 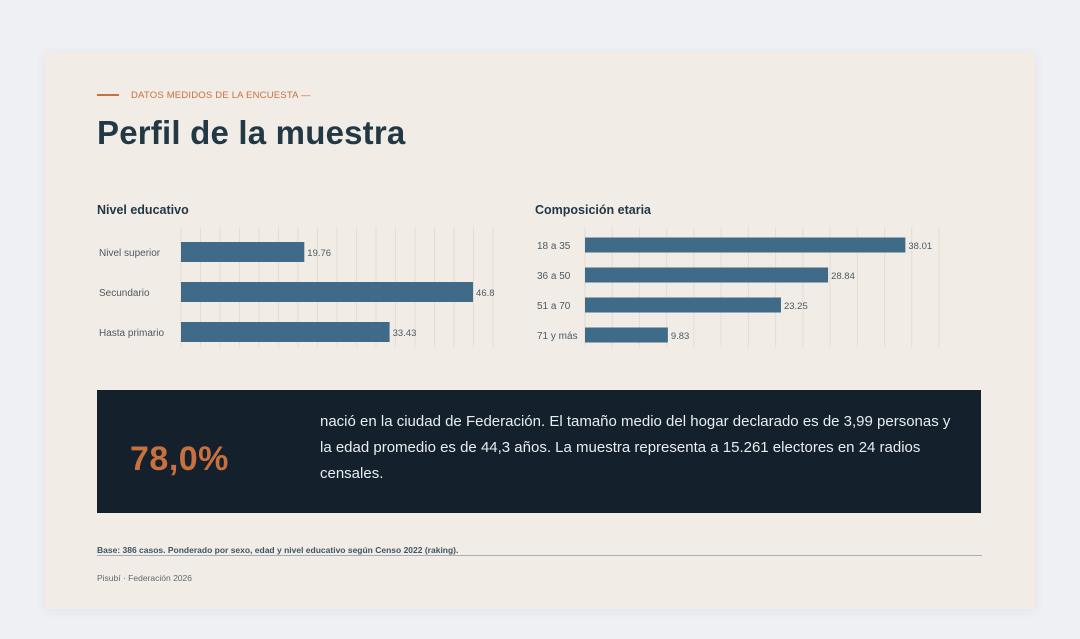 I want to click on category-label: Secundario, so click(x=124, y=293).